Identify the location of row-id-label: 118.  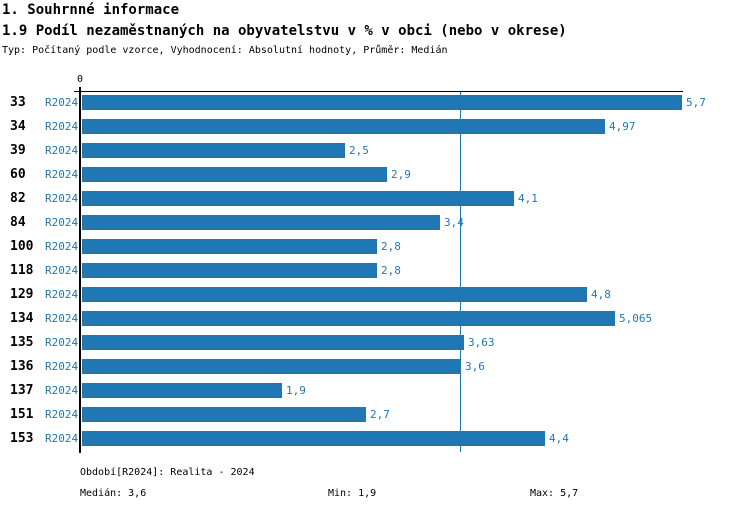
(22, 270).